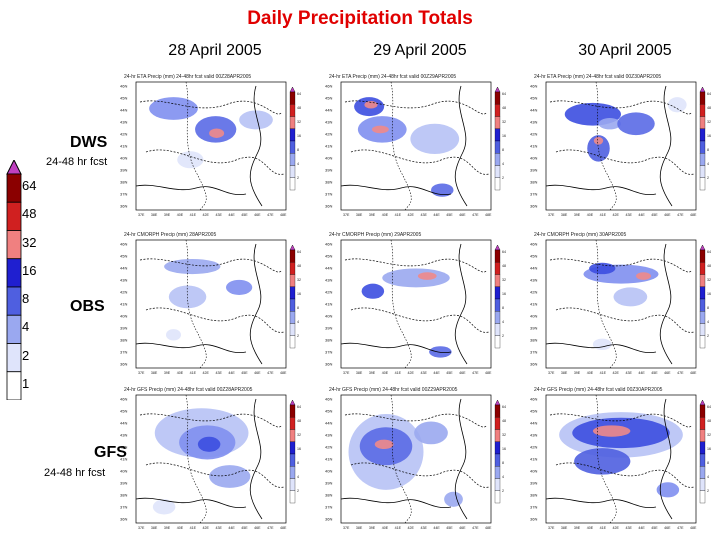 Image resolution: width=720 pixels, height=540 pixels. I want to click on colorbar-label: 2, so click(26, 355).